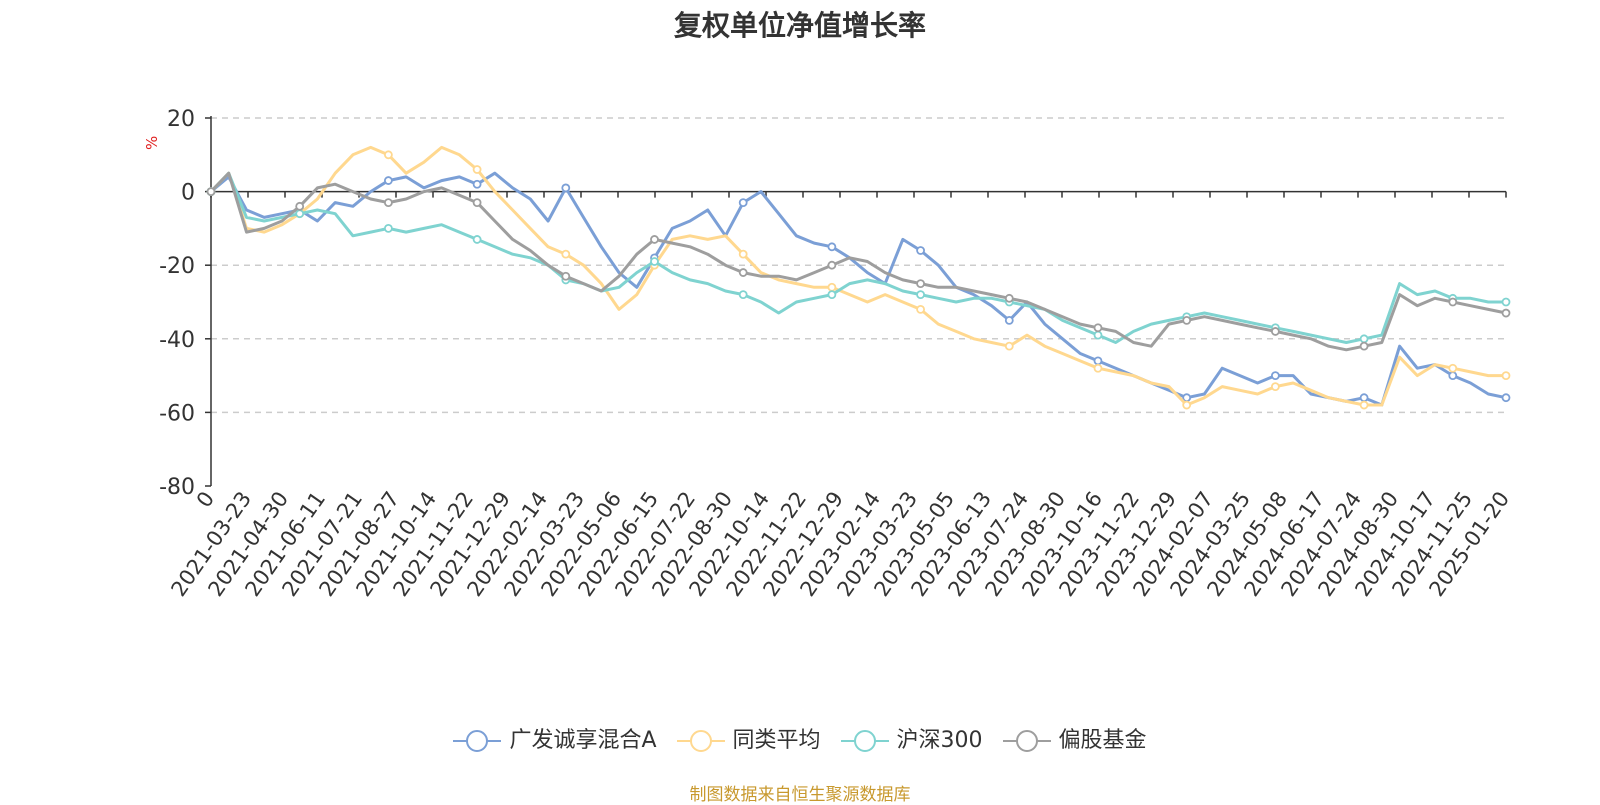 The image size is (1600, 805). What do you see at coordinates (776, 740) in the screenshot?
I see `legend-label: 同类平均` at bounding box center [776, 740].